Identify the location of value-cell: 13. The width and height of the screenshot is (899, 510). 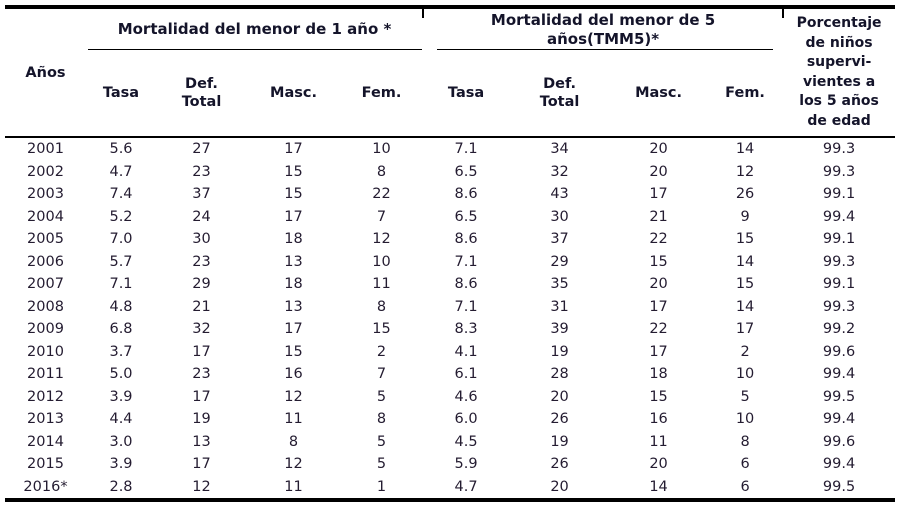
(293, 261).